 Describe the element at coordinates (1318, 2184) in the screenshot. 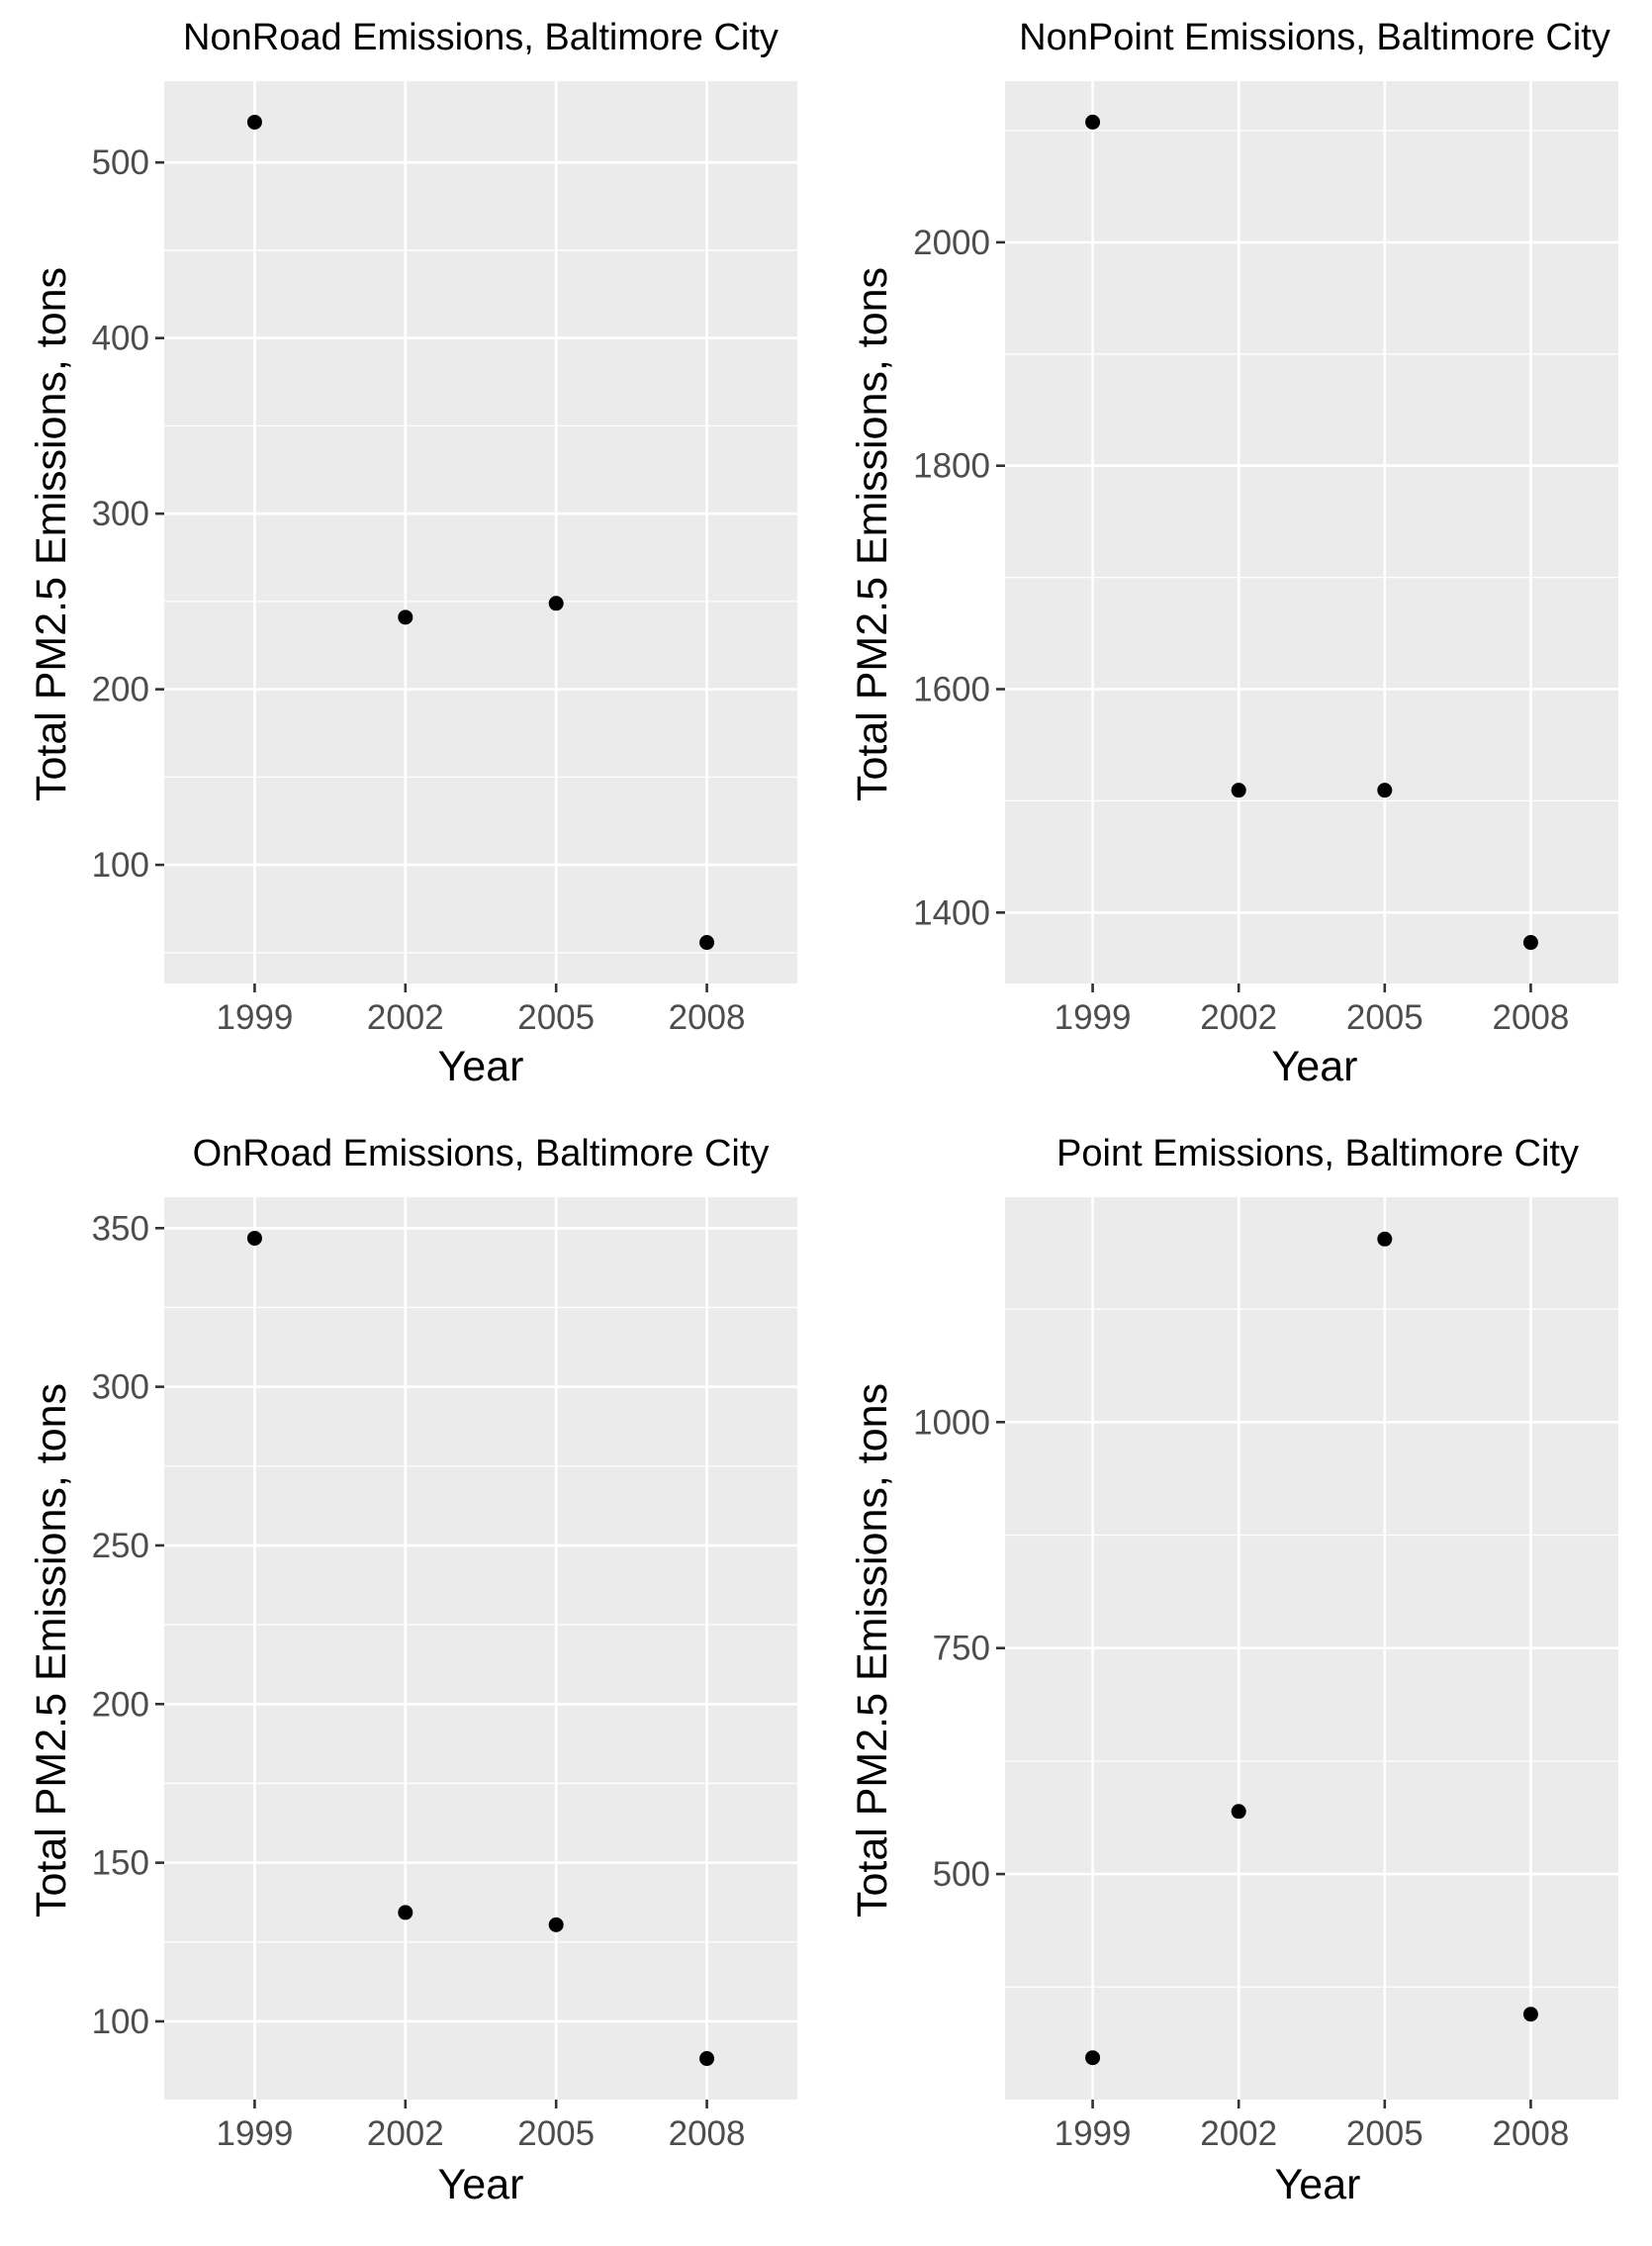

I see `point-x-axis-title: Year` at that location.